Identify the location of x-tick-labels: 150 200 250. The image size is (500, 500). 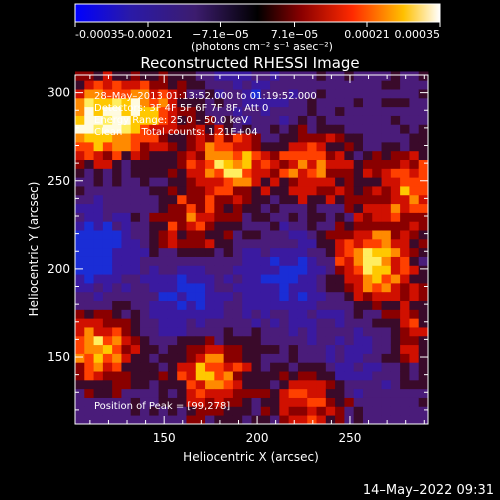
(257, 438).